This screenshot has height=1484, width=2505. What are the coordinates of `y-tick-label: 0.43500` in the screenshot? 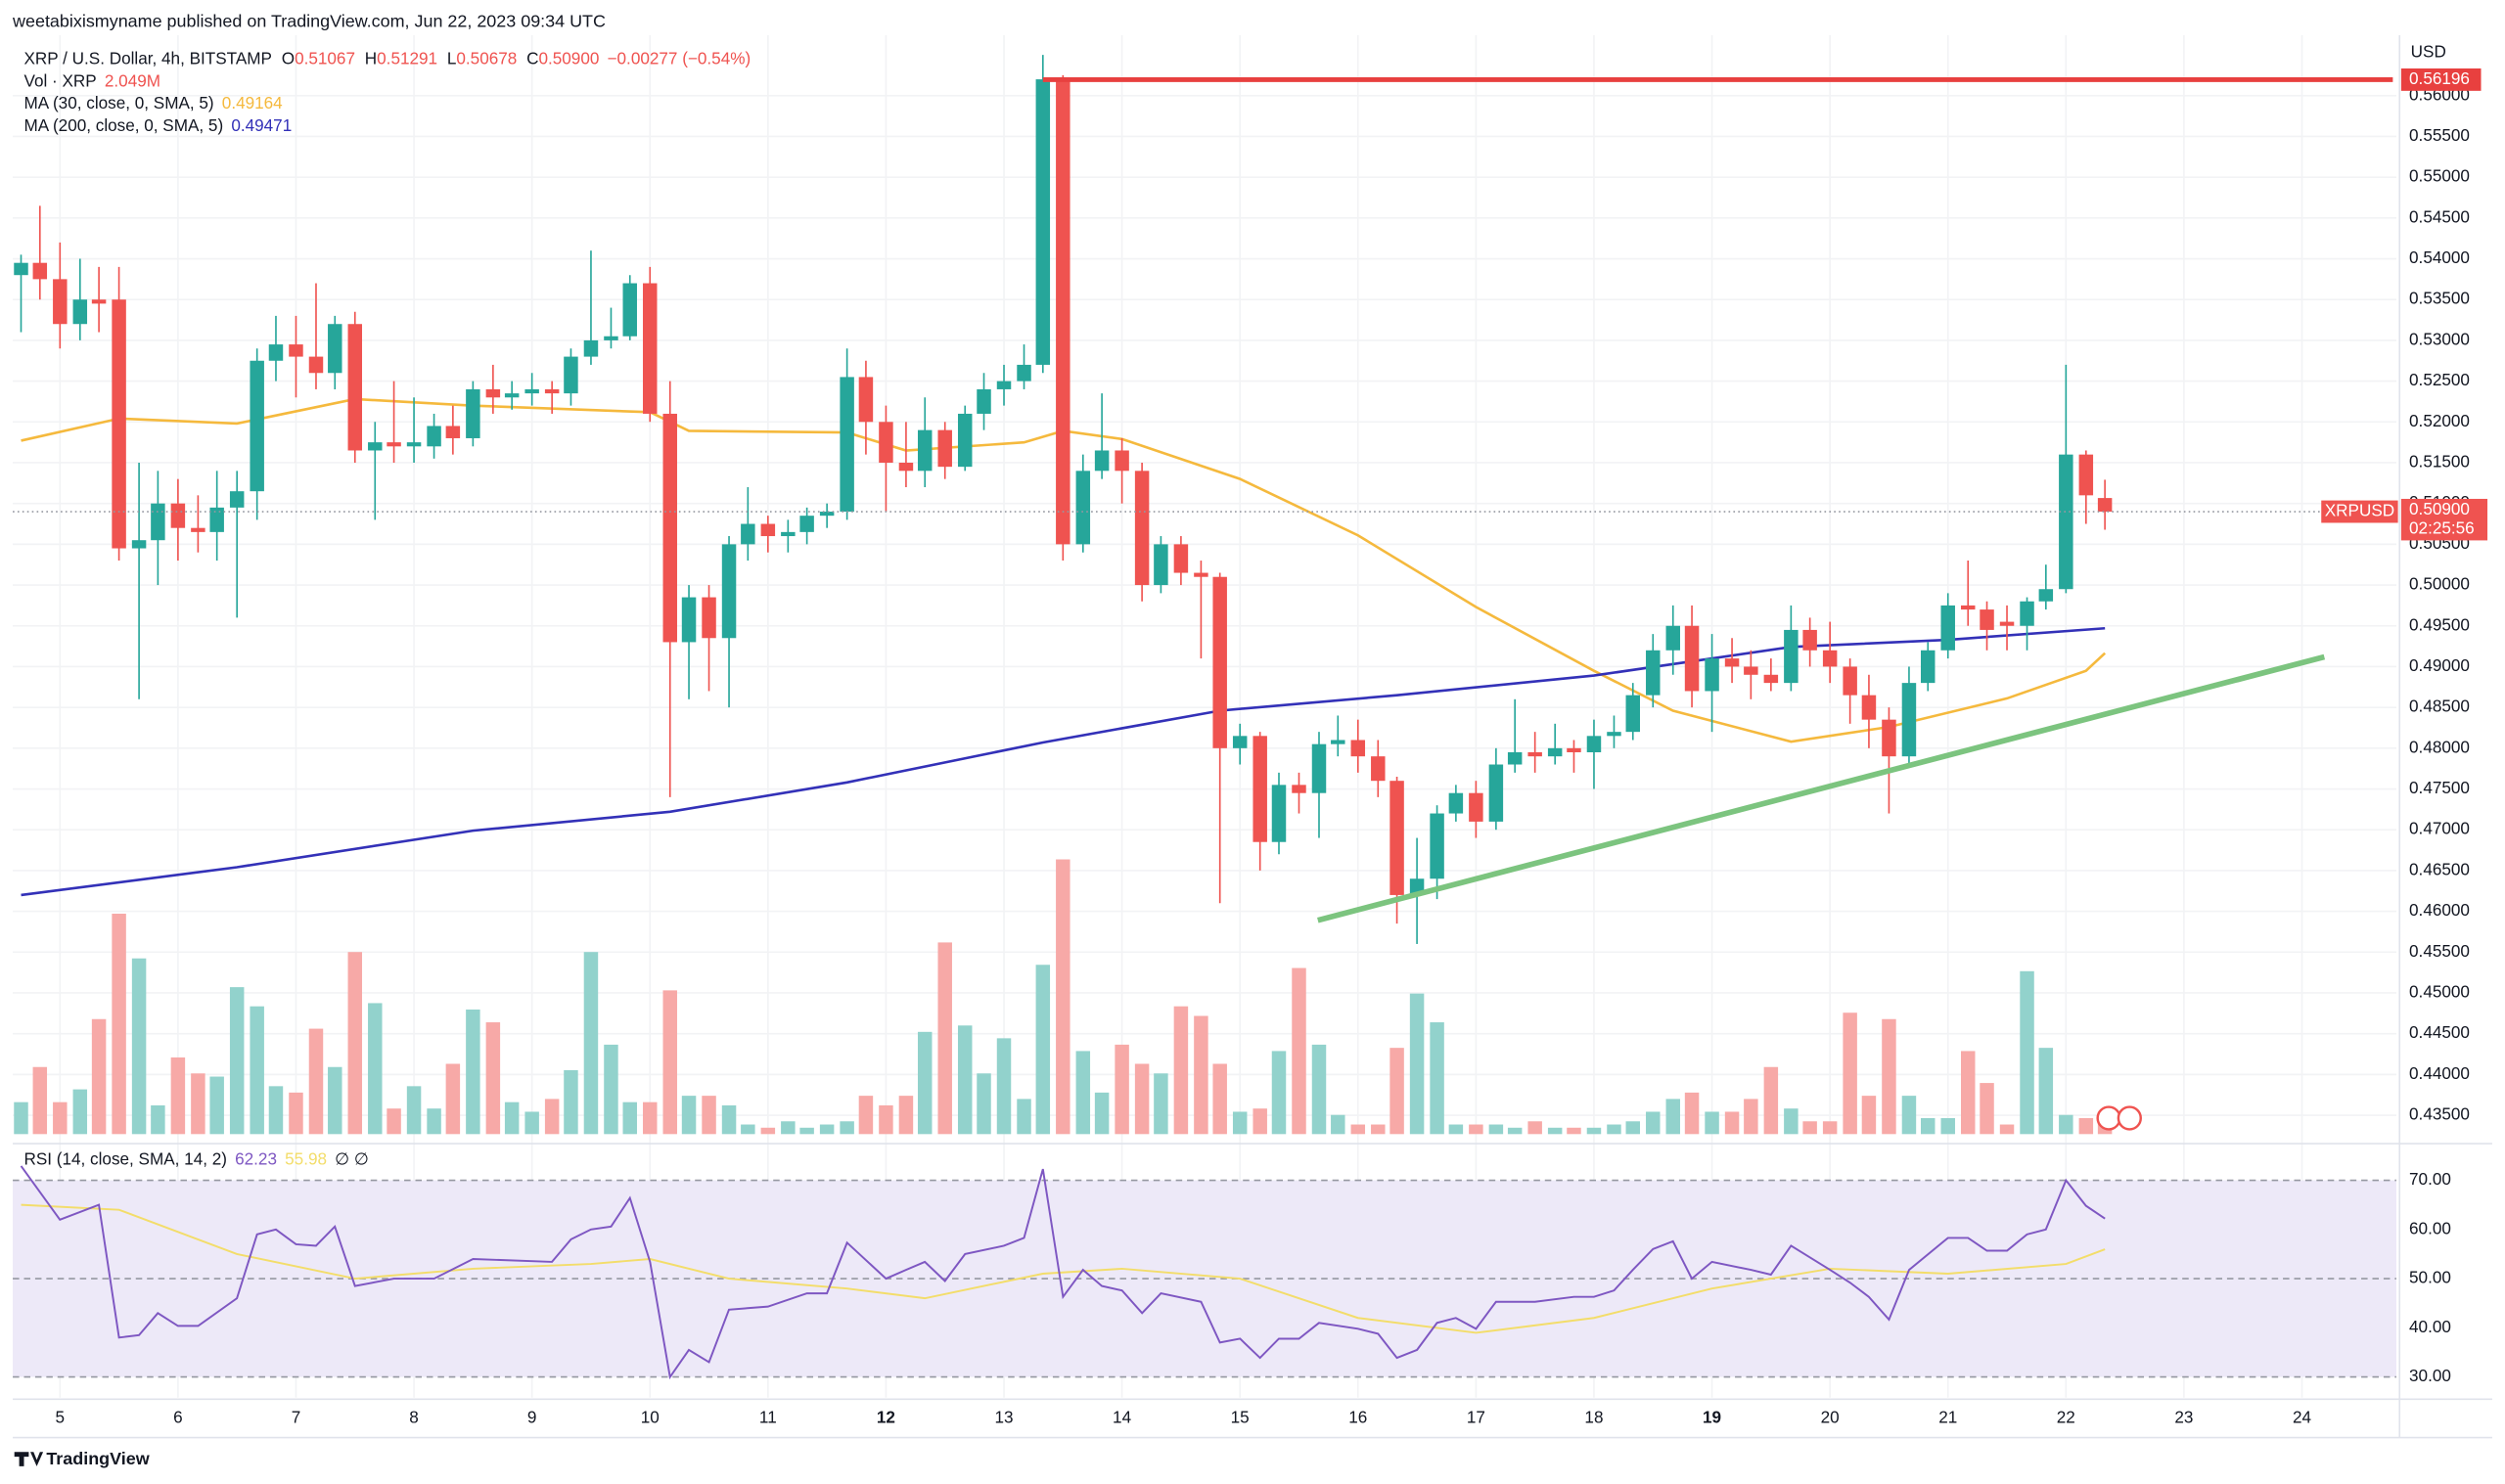 It's located at (2439, 1114).